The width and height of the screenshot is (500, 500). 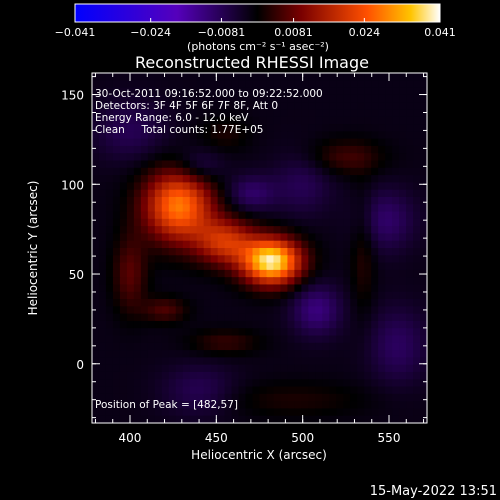 What do you see at coordinates (150, 32) in the screenshot?
I see `colorbar-tick-label: −0.024` at bounding box center [150, 32].